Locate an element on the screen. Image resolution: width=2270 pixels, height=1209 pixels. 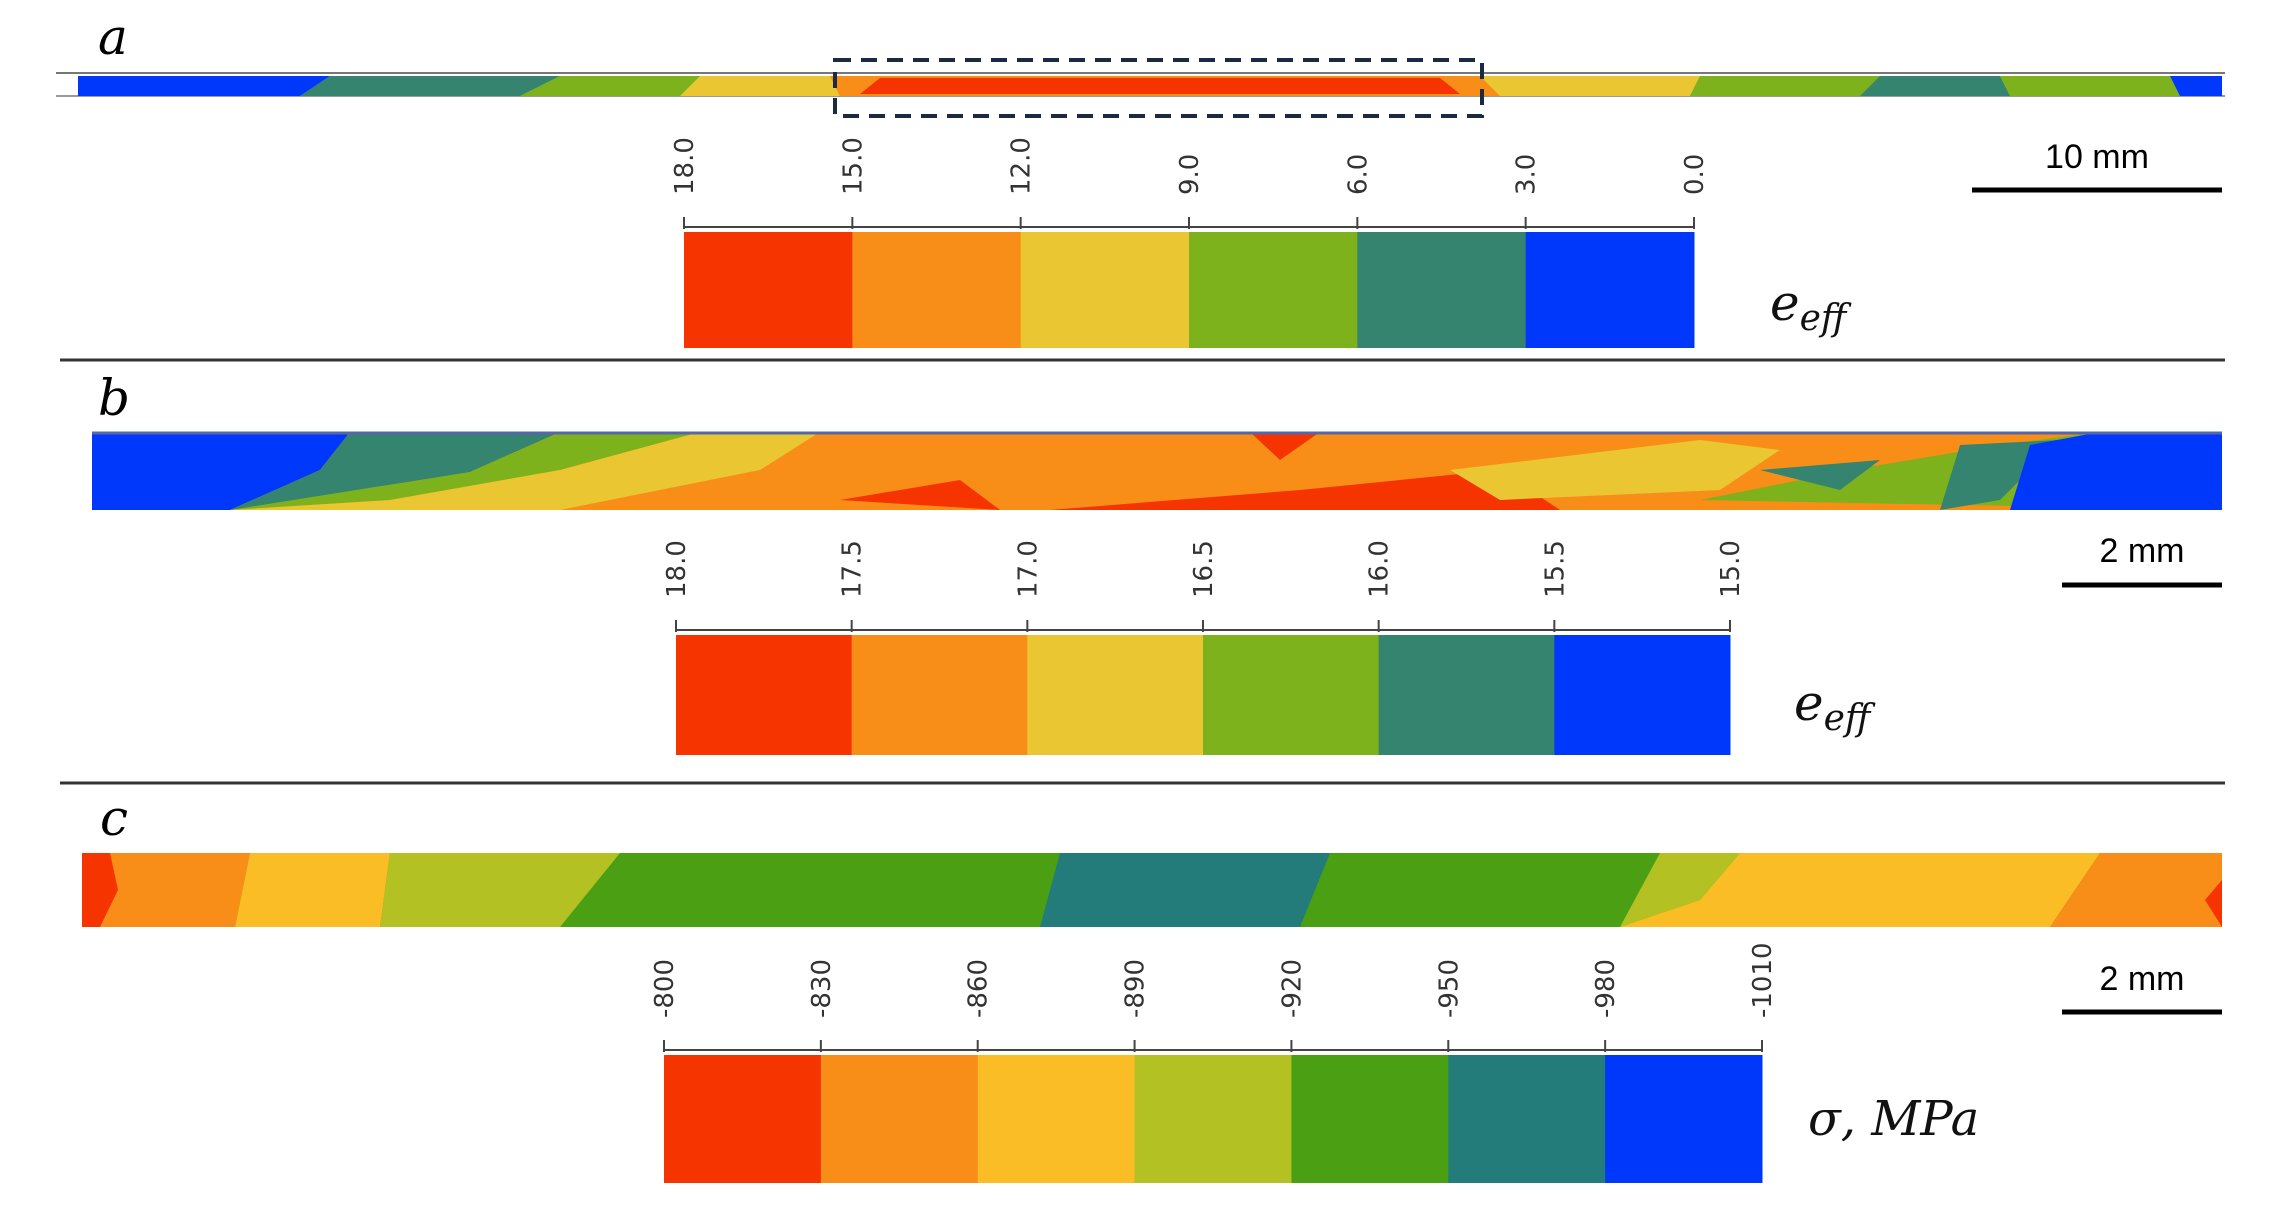
legend-tick-label: 16.5 is located at coordinates (1204, 569).